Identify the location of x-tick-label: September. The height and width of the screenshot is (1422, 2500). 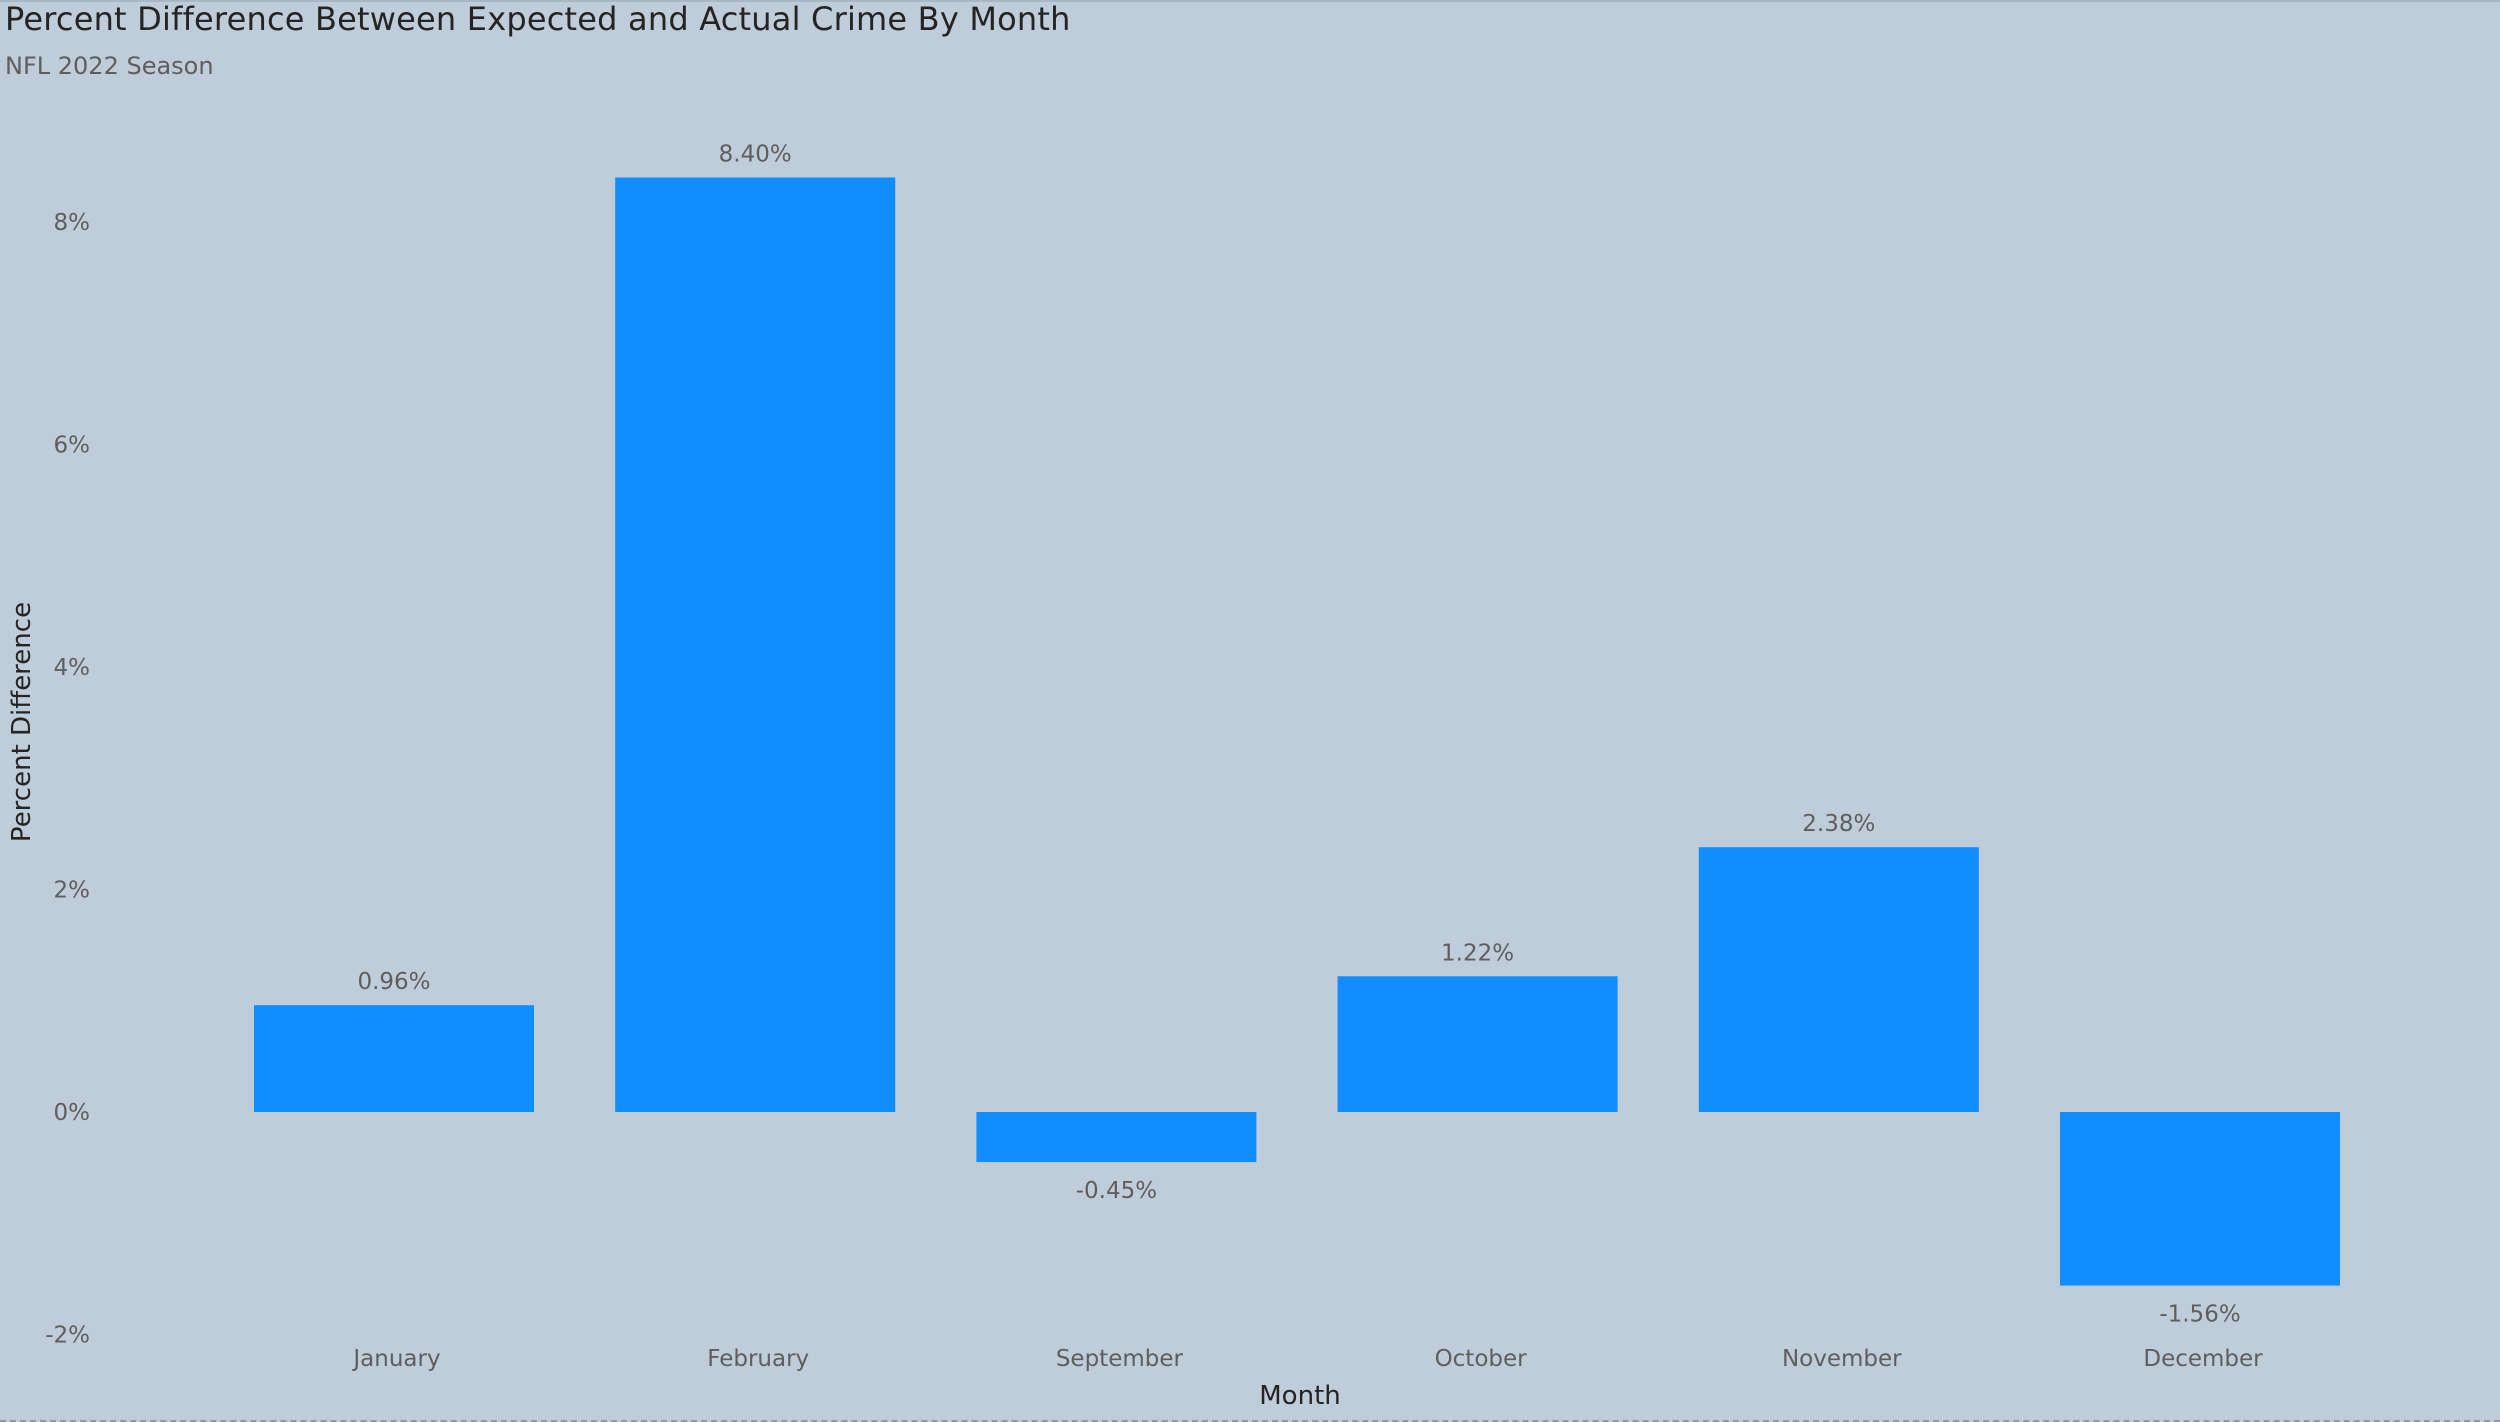
(1120, 1359).